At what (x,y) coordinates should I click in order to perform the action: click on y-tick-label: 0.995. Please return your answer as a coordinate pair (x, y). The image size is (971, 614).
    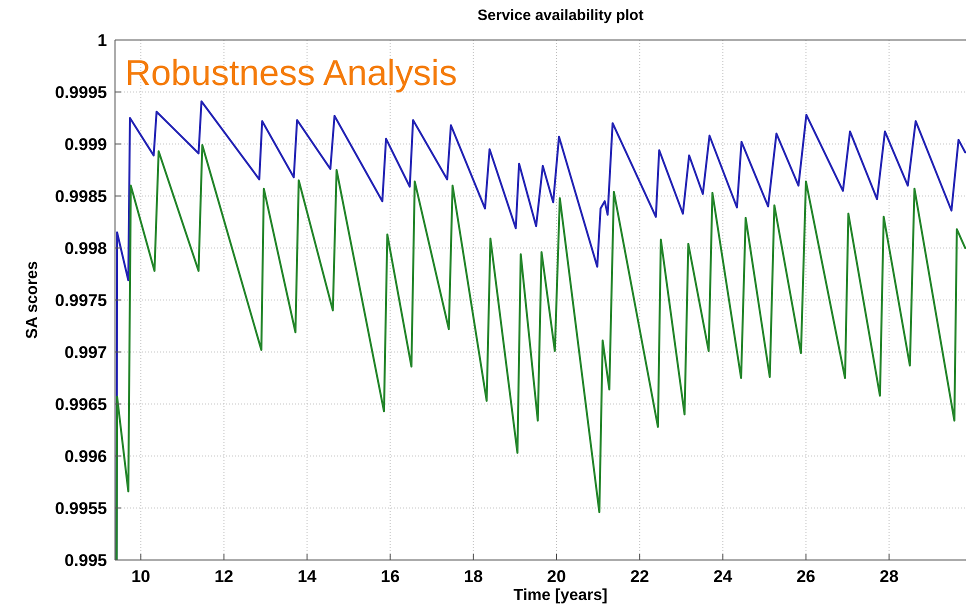
    Looking at the image, I should click on (85, 560).